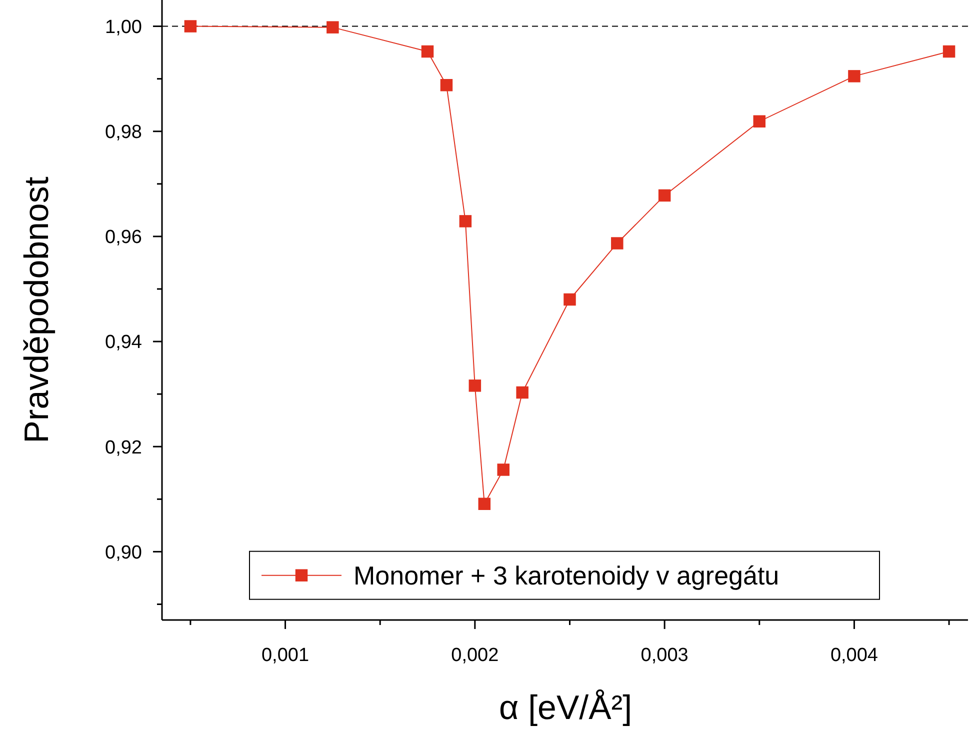 The width and height of the screenshot is (969, 729). Describe the element at coordinates (565, 708) in the screenshot. I see `x-axis-title: α [eV/Å²]` at that location.